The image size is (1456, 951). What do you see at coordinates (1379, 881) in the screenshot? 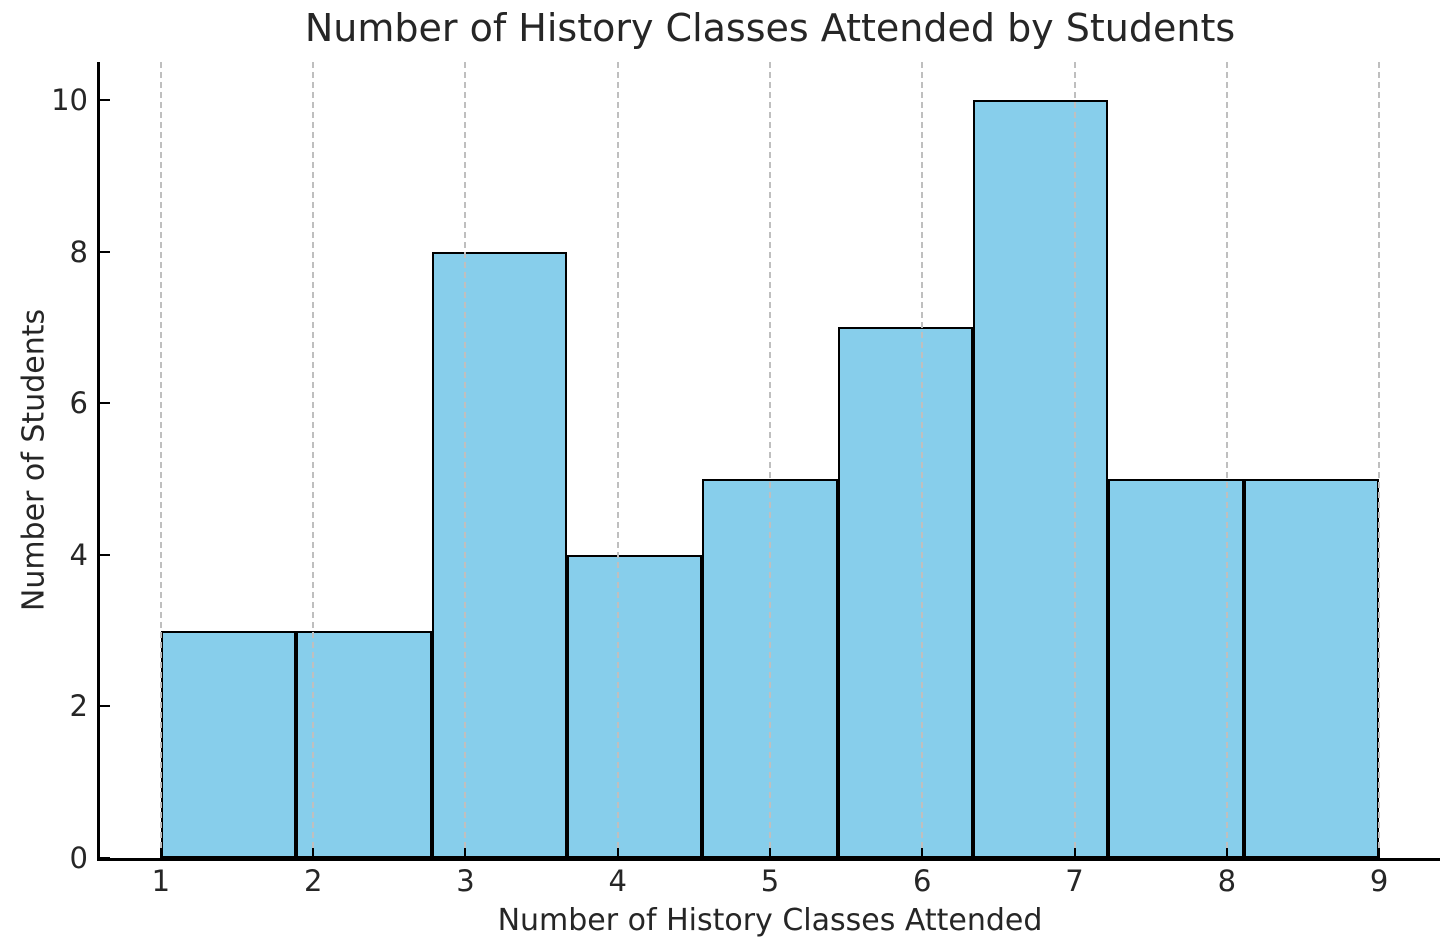
I see `x-tick-label: 9` at bounding box center [1379, 881].